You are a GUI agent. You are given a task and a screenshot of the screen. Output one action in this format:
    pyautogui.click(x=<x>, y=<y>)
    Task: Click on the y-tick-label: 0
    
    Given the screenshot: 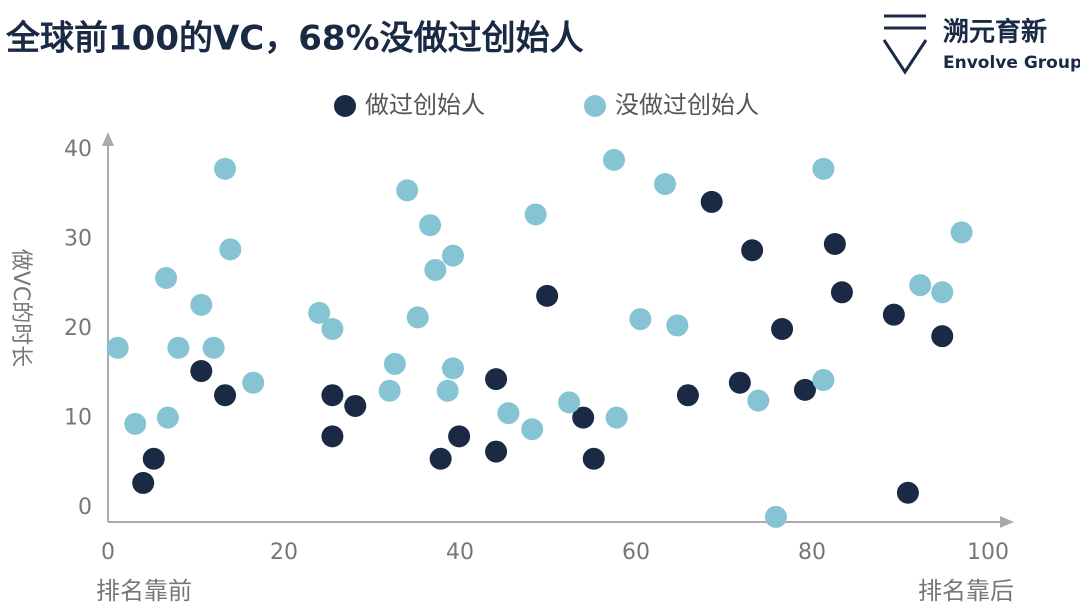 What is the action you would take?
    pyautogui.click(x=85, y=507)
    